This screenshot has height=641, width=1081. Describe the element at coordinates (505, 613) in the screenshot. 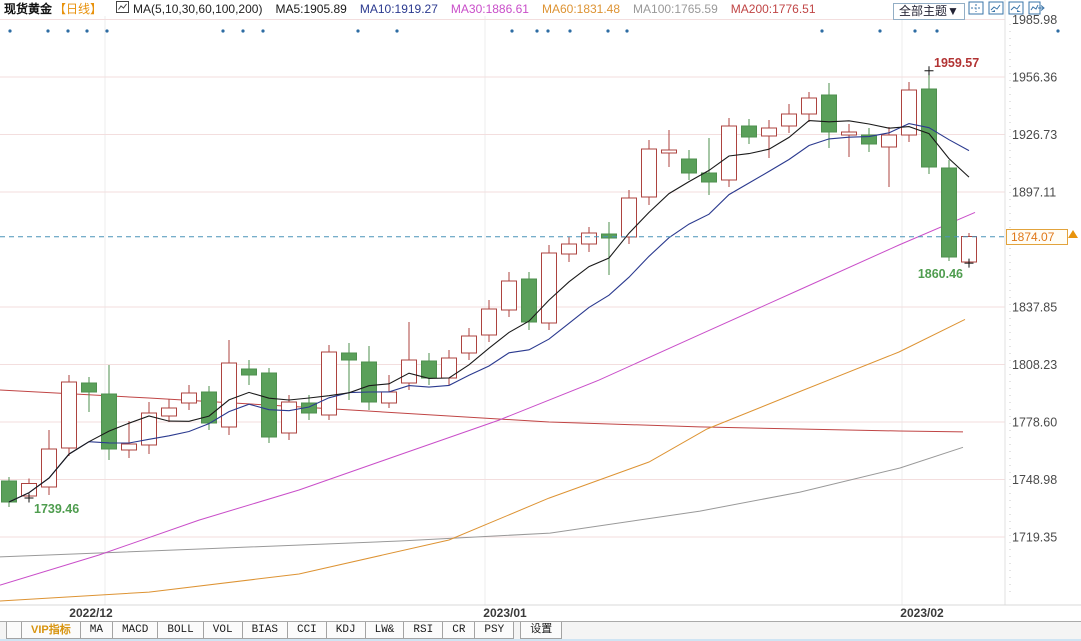

I see `x-axis-label: 2023/01` at that location.